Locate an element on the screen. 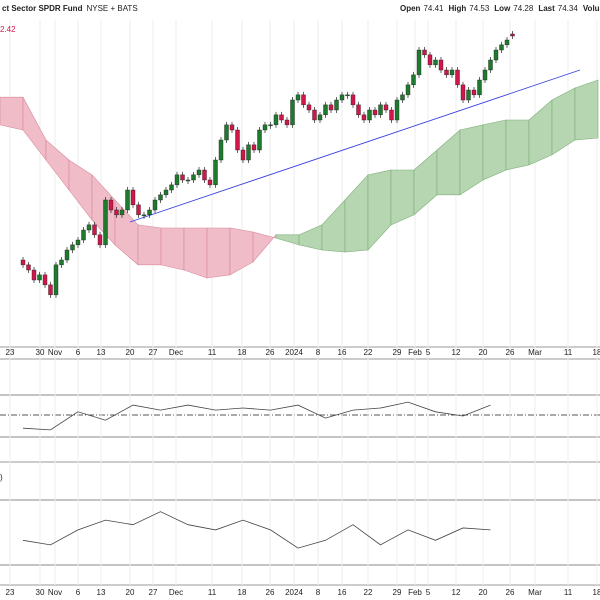 Image resolution: width=600 pixels, height=600 pixels. x-tick-label: 16 is located at coordinates (342, 352).